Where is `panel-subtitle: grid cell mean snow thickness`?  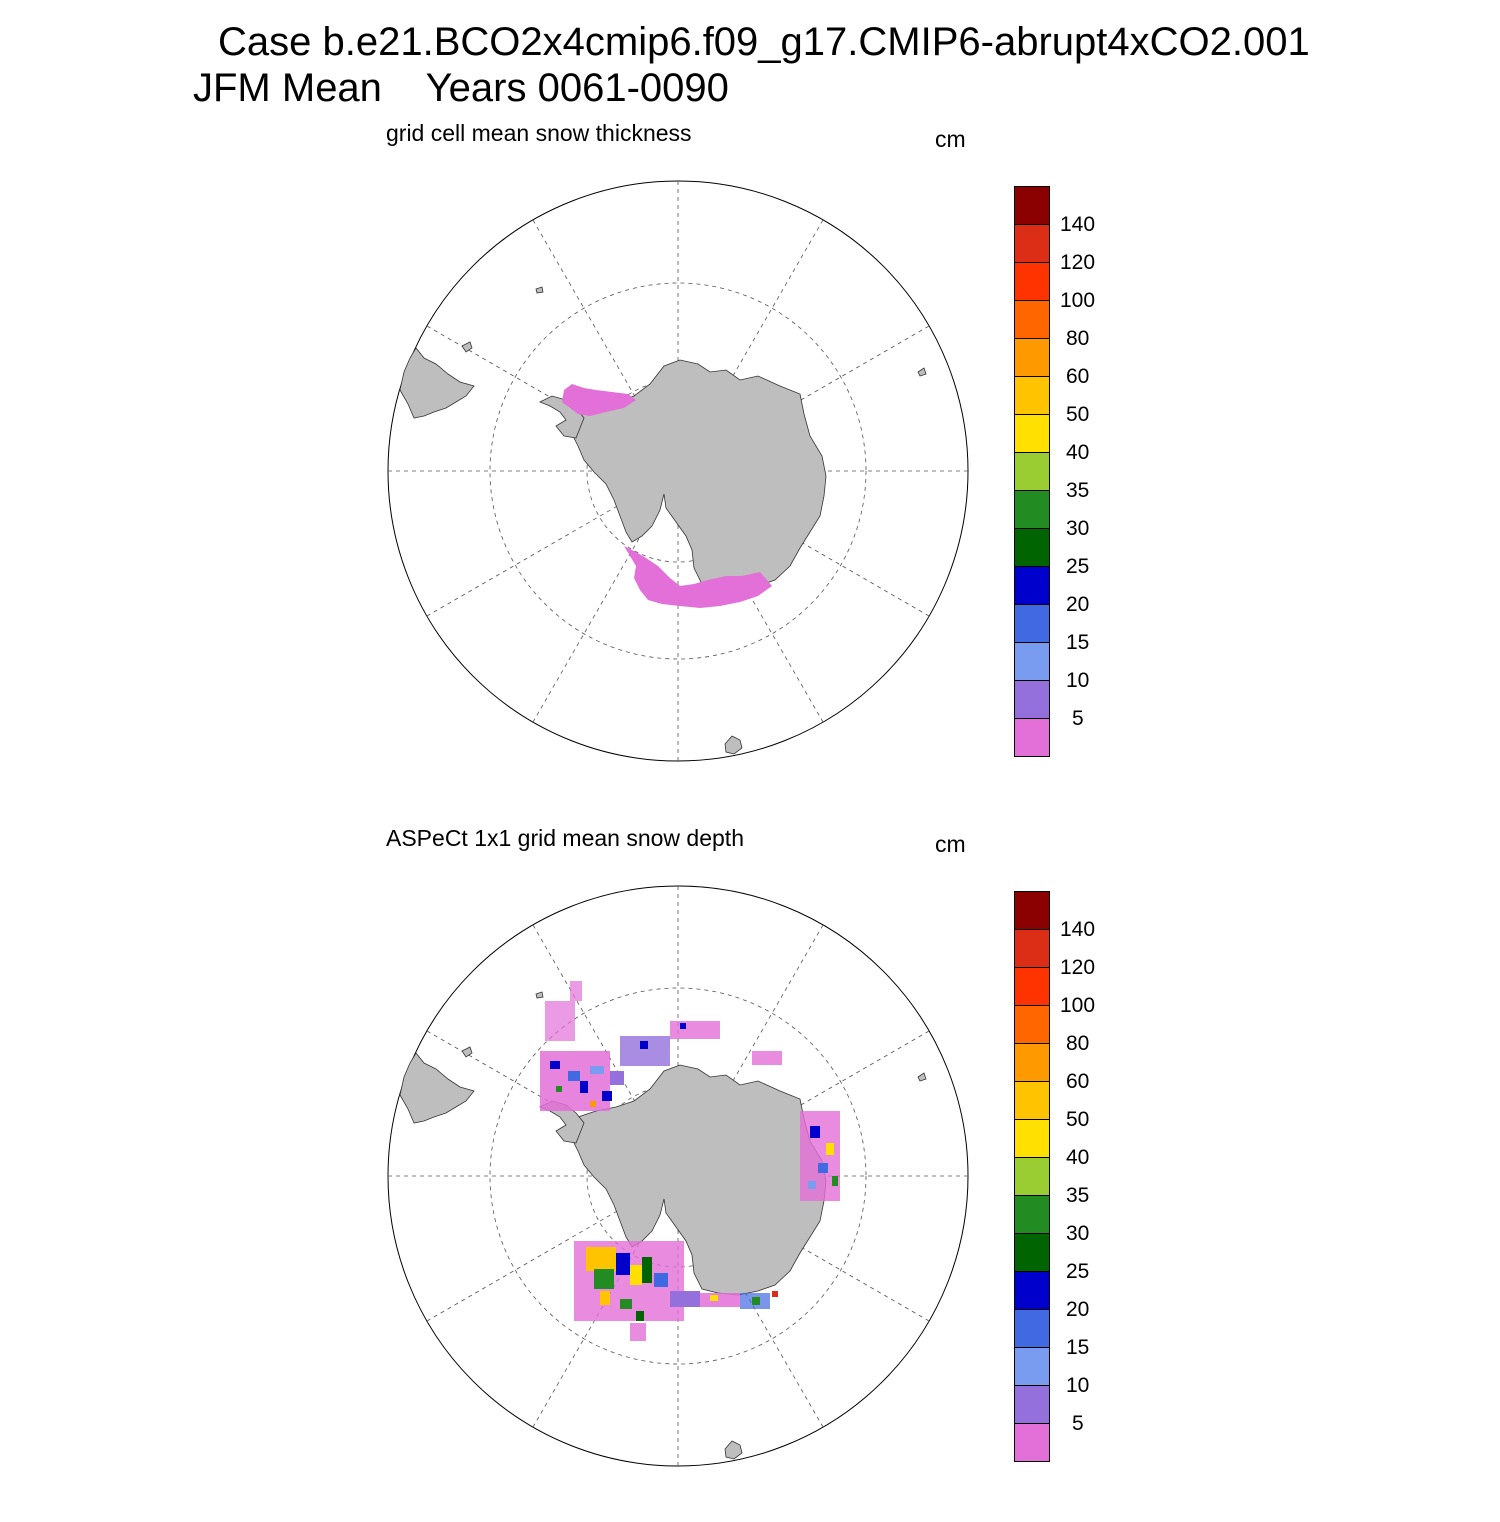 panel-subtitle: grid cell mean snow thickness is located at coordinates (539, 133).